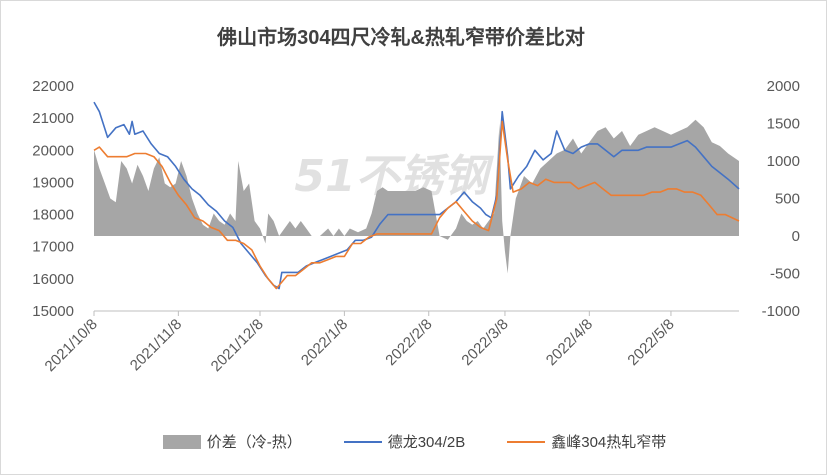 This screenshot has height=476, width=827. I want to click on y-left-tick-label: 22000, so click(53, 86).